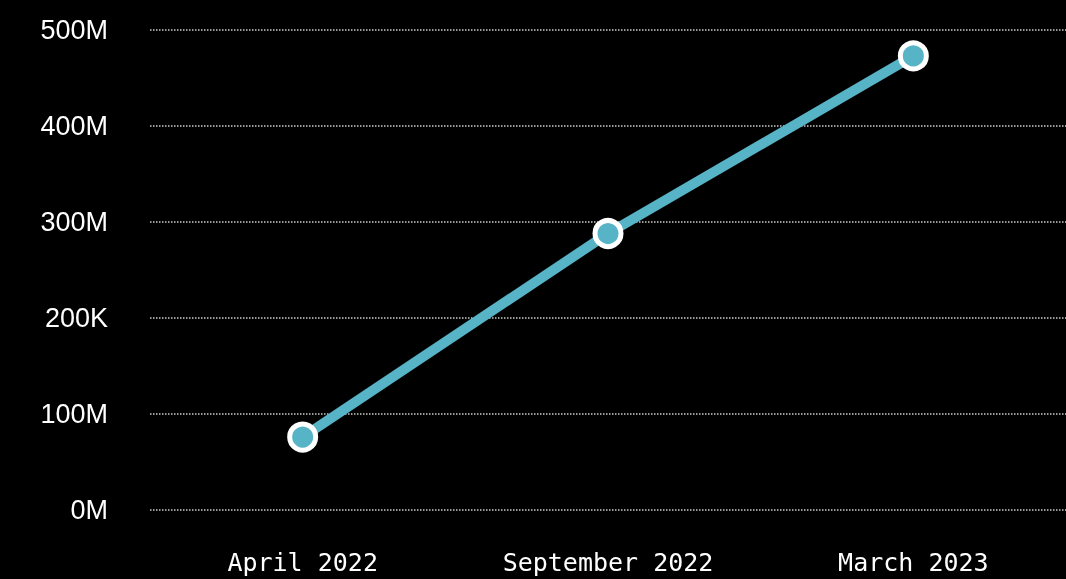  Describe the element at coordinates (913, 562) in the screenshot. I see `x-tick-label: March 2023` at that location.